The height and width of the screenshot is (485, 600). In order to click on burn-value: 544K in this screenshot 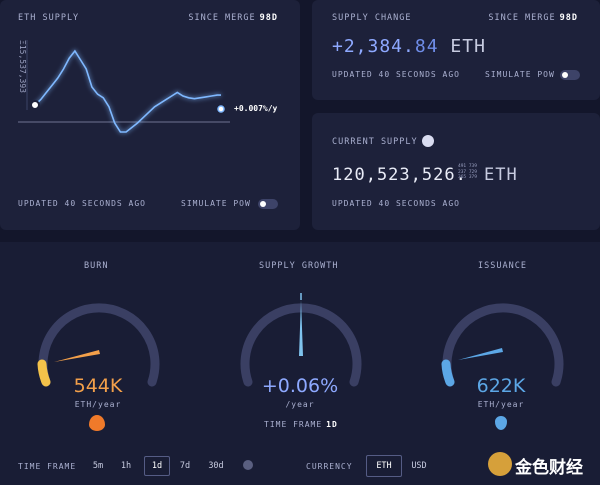, I will do `click(98, 386)`.